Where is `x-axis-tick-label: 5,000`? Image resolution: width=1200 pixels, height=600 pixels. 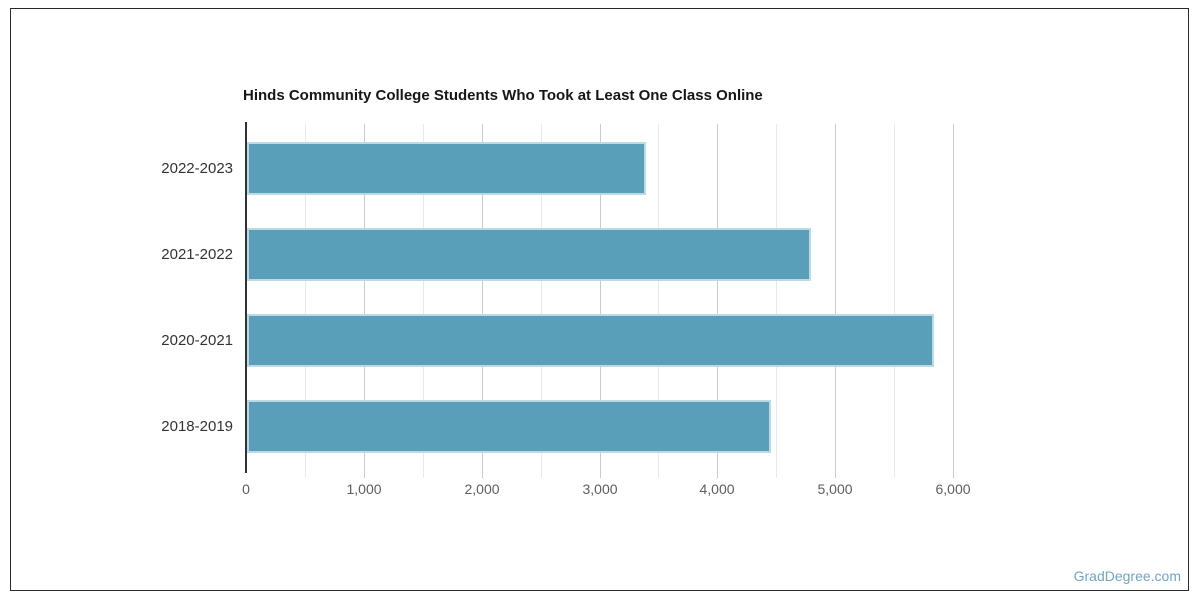
x-axis-tick-label: 5,000 is located at coordinates (835, 489).